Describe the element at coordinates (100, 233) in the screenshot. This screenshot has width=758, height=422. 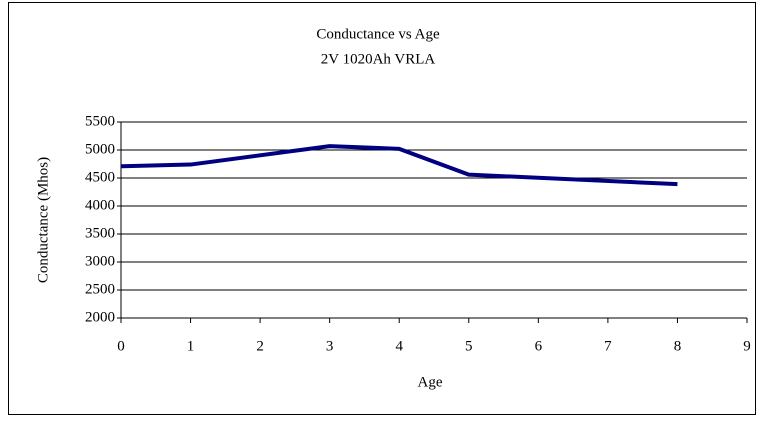
I see `y-tick-label: 3500` at that location.